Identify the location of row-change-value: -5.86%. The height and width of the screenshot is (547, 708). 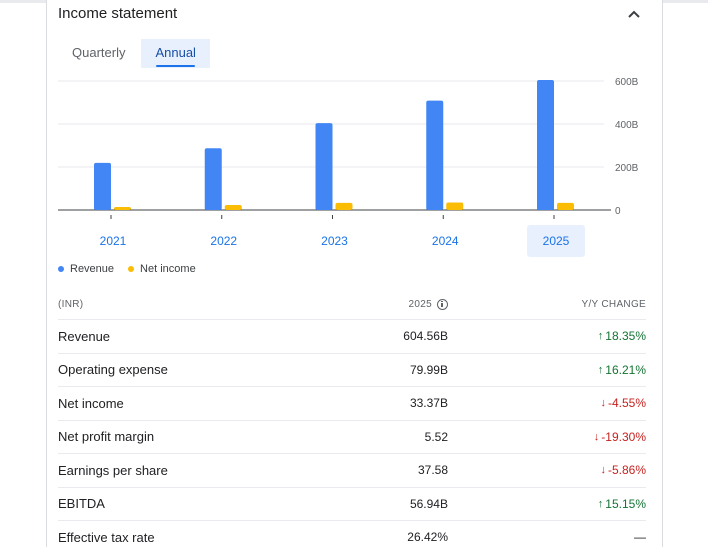
(626, 470).